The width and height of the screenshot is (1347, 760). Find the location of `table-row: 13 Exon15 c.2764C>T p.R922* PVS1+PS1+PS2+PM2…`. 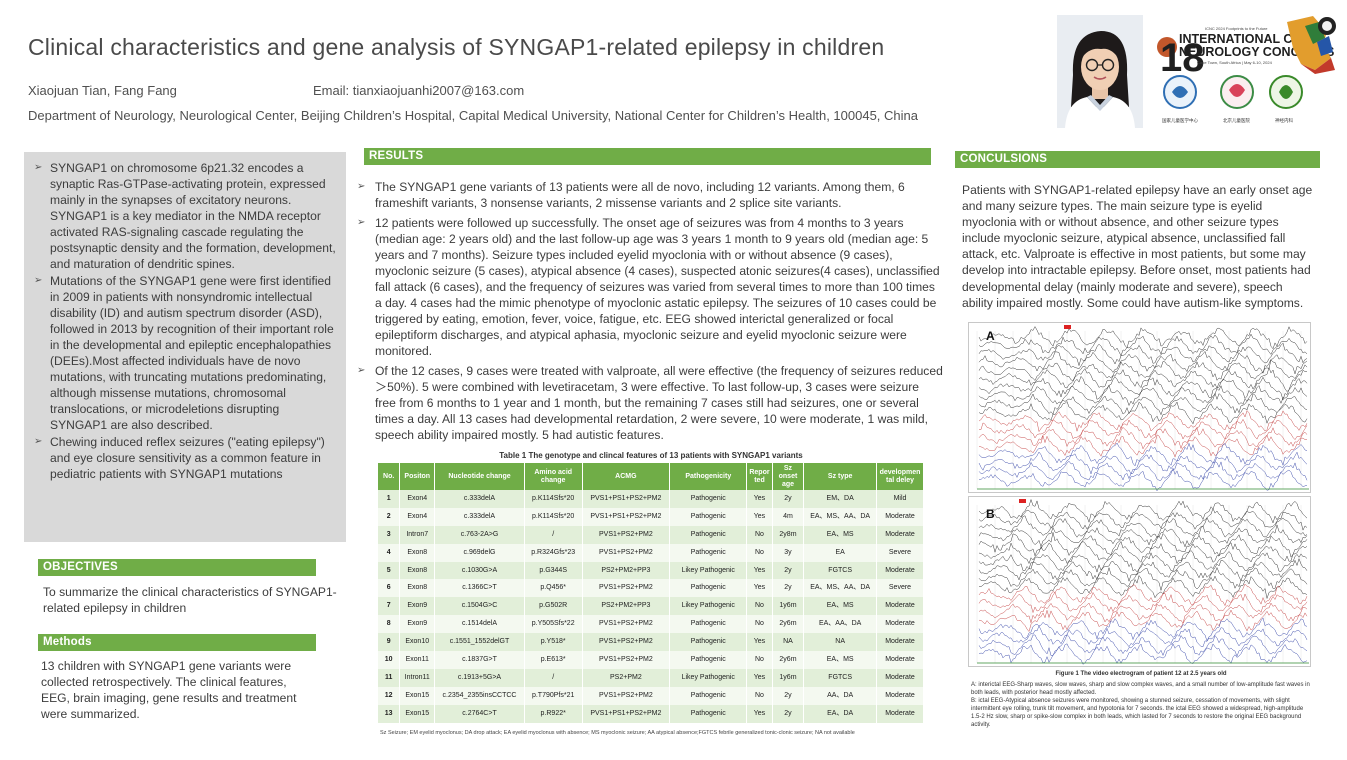

table-row: 13 Exon15 c.2764C>T p.R922* PVS1+PS1+PS2+PM2… is located at coordinates (651, 713).